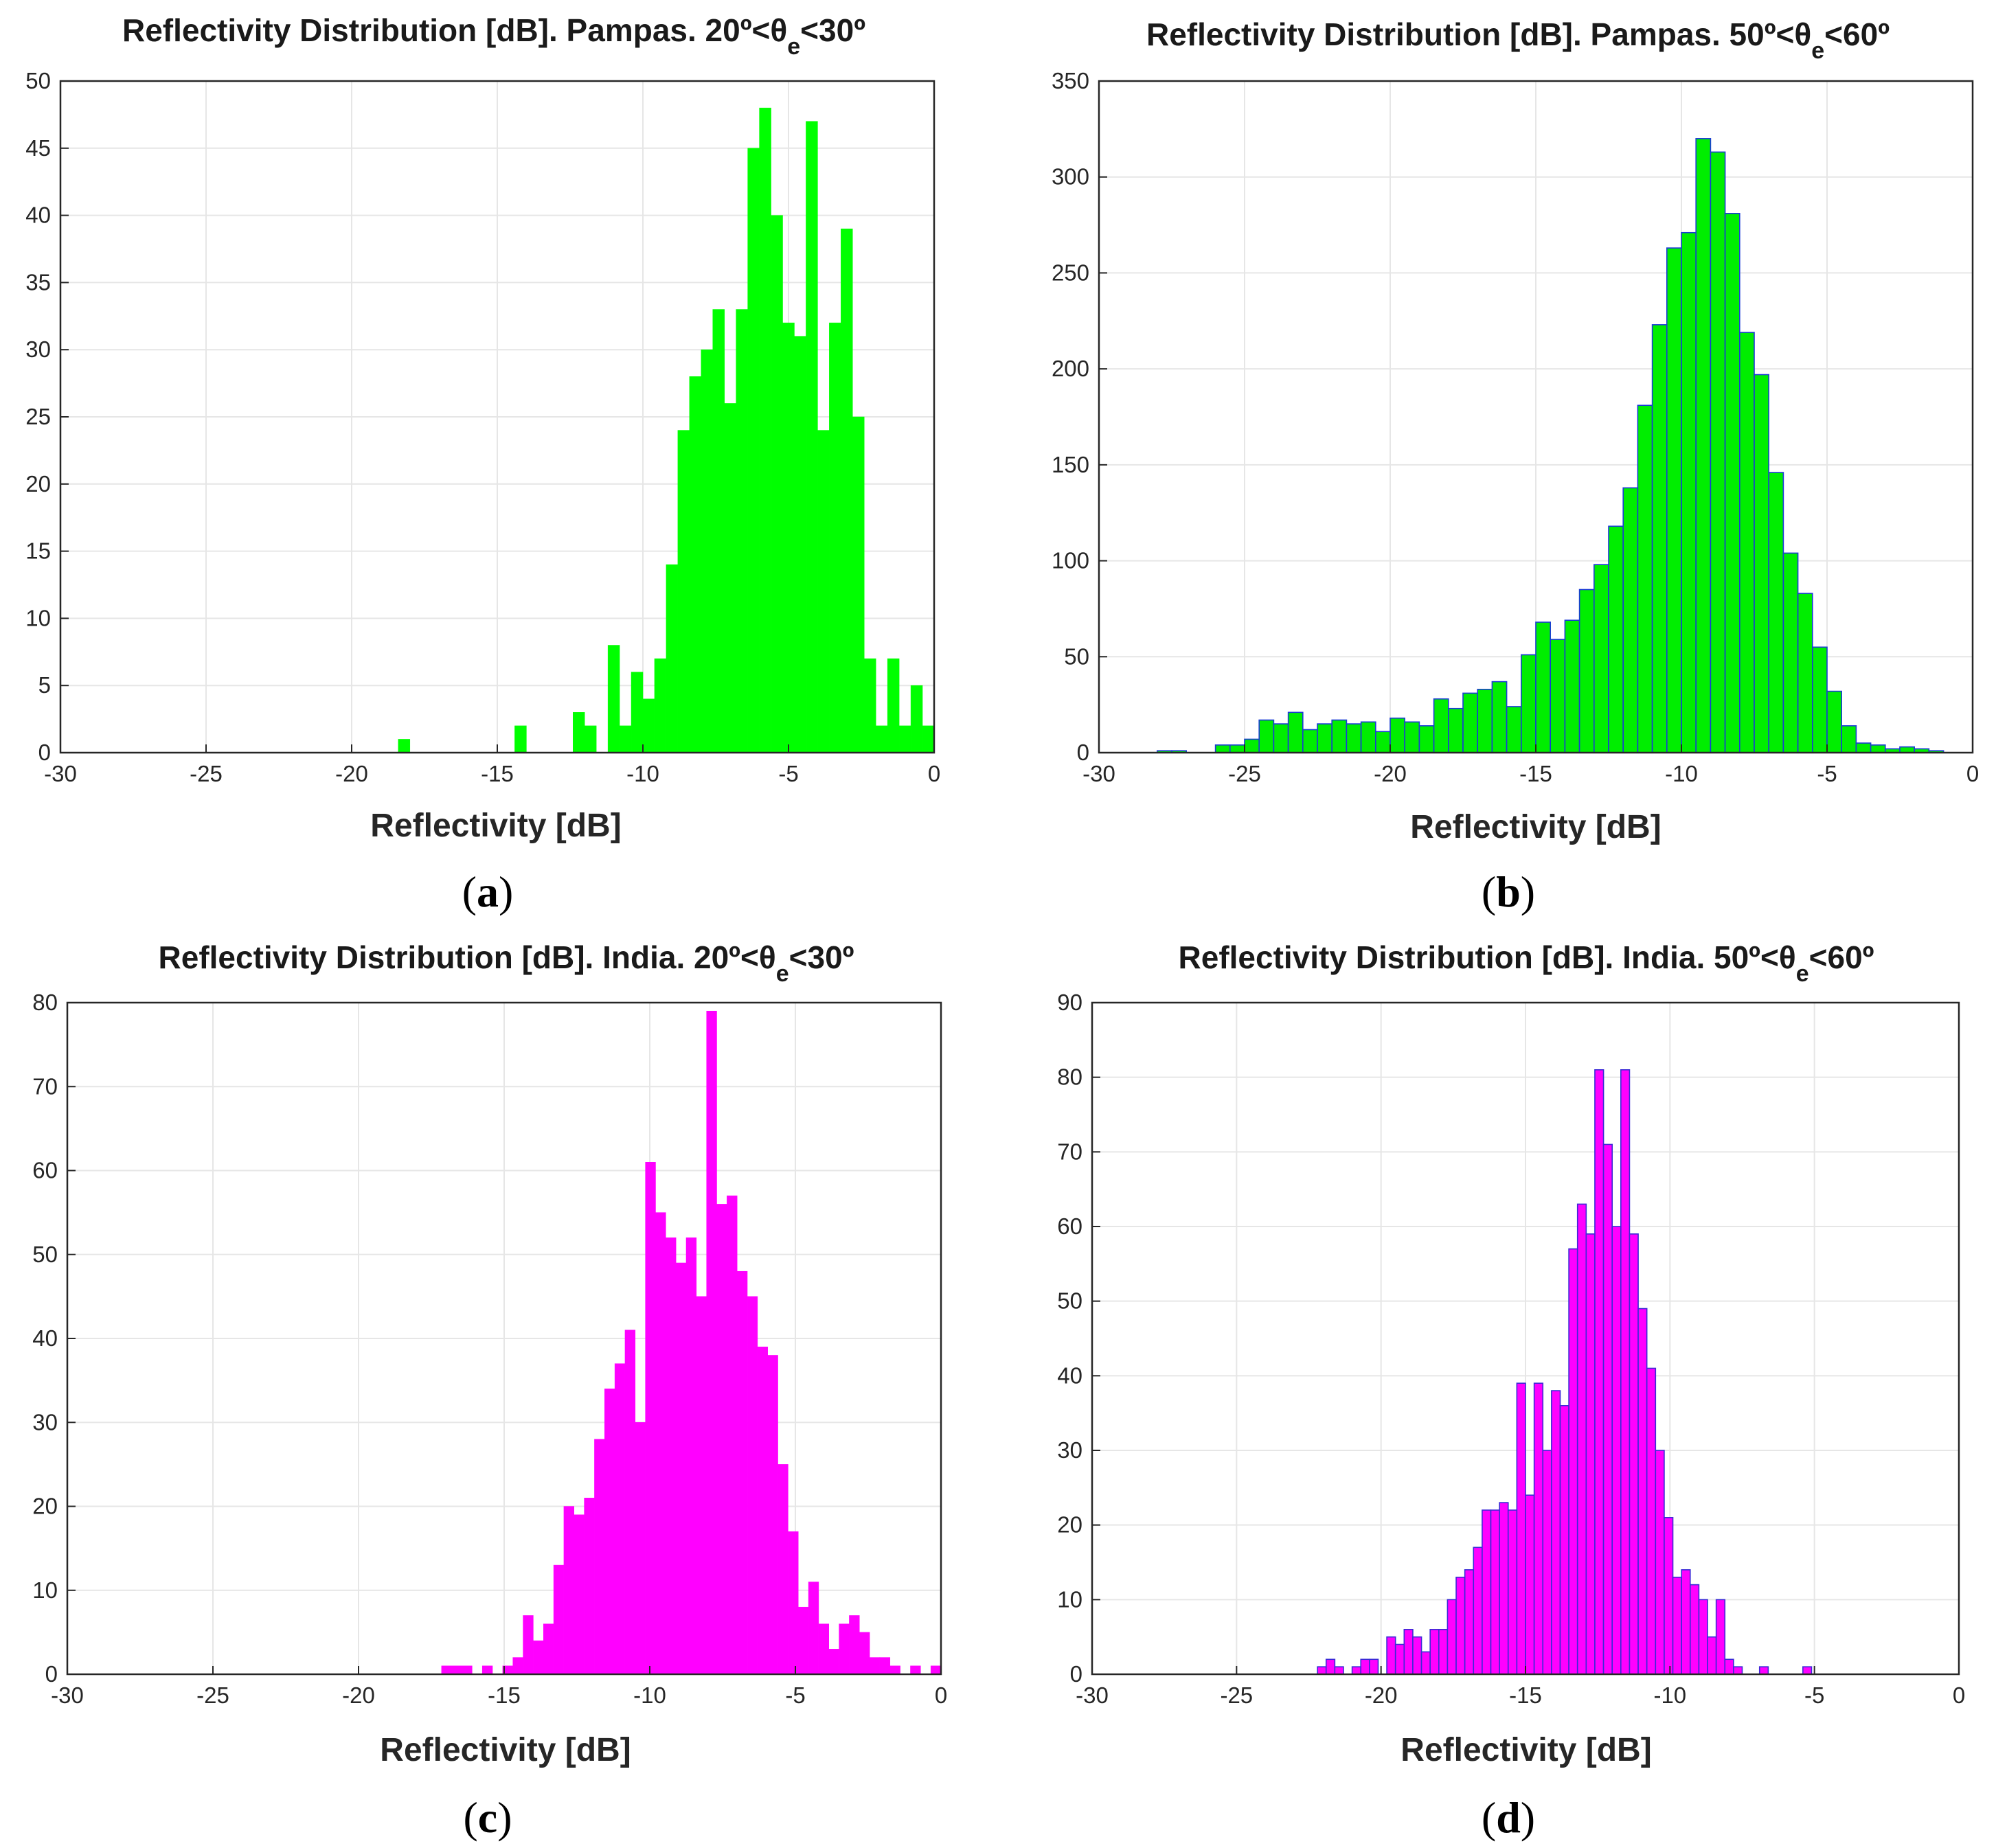 Image resolution: width=1996 pixels, height=1848 pixels. Describe the element at coordinates (1069, 1599) in the screenshot. I see `y-tick-label-d-1: 10` at that location.